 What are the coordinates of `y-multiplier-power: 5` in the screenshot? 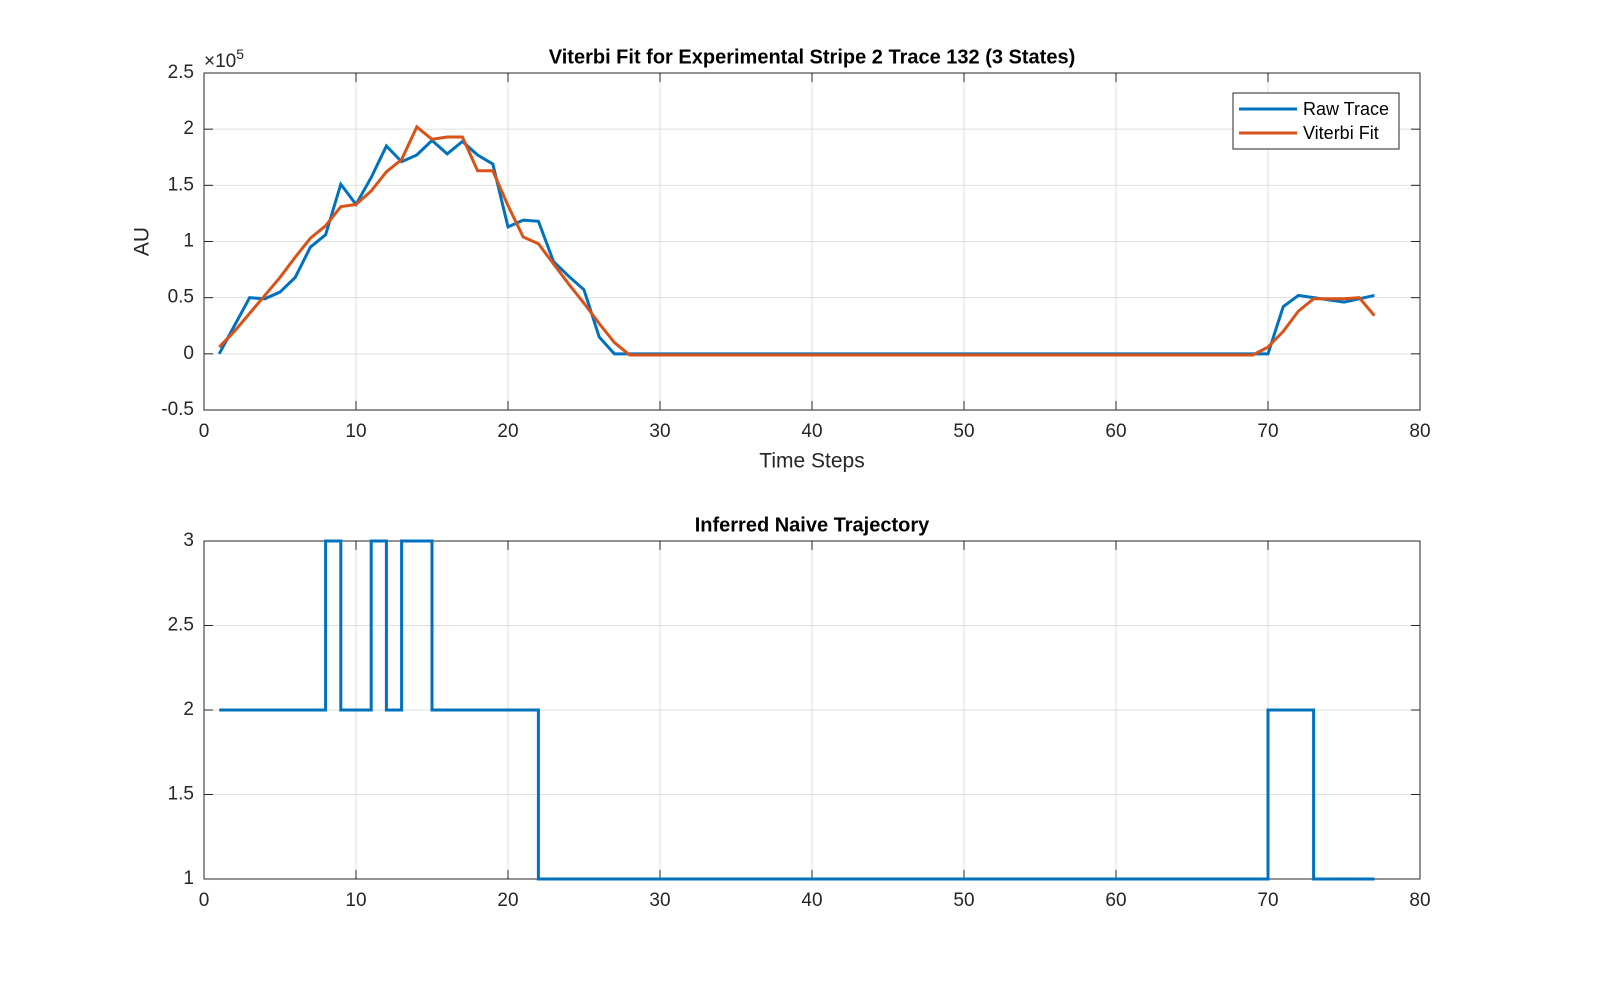 It's located at (240, 54).